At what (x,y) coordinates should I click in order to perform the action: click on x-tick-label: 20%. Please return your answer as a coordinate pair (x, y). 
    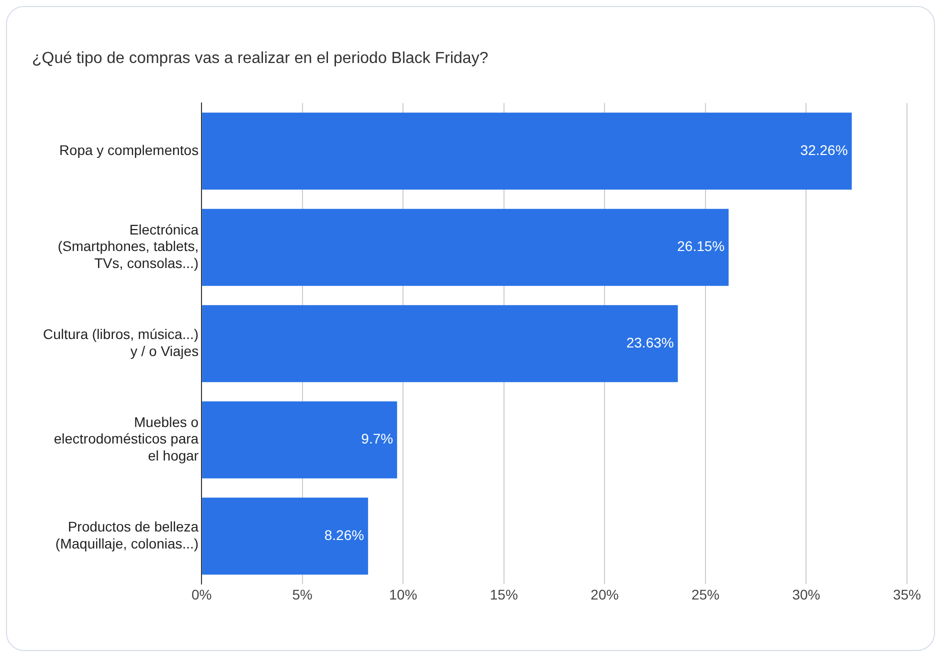
    Looking at the image, I should click on (604, 594).